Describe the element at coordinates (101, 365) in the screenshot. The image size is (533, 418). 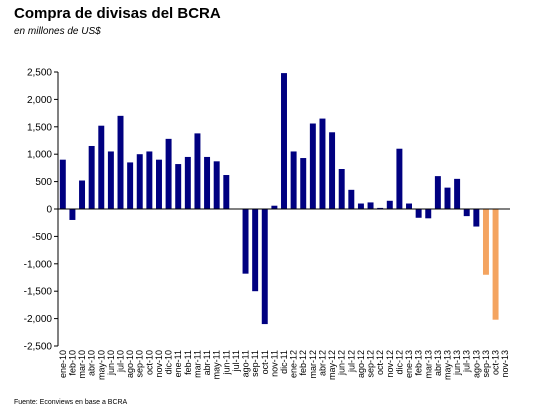
I see `x-tick-label: may-10` at that location.